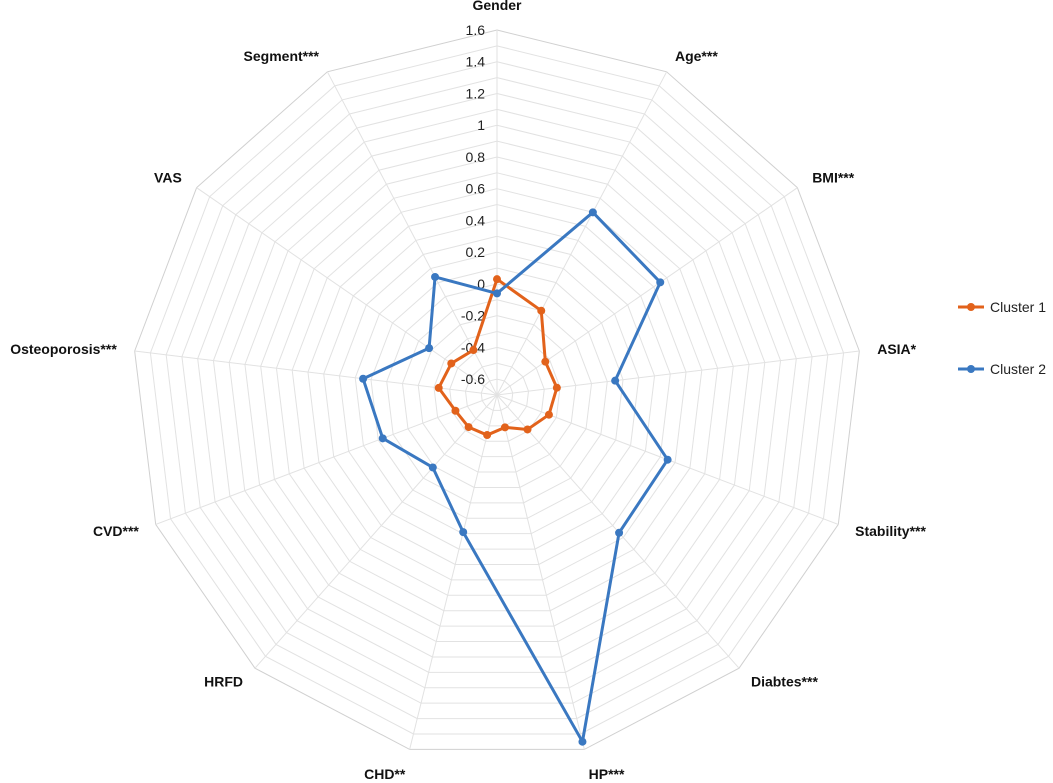 The height and width of the screenshot is (783, 1053). Describe the element at coordinates (476, 93) in the screenshot. I see `radial-tick-label: 1.2` at that location.